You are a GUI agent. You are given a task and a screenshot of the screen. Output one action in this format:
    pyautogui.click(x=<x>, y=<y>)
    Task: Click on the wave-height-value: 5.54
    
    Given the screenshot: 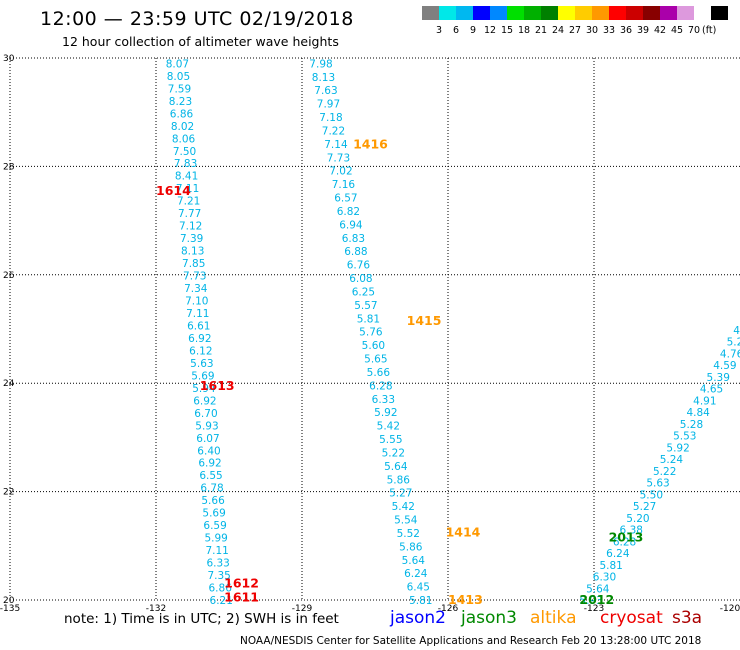 What is the action you would take?
    pyautogui.click(x=406, y=521)
    